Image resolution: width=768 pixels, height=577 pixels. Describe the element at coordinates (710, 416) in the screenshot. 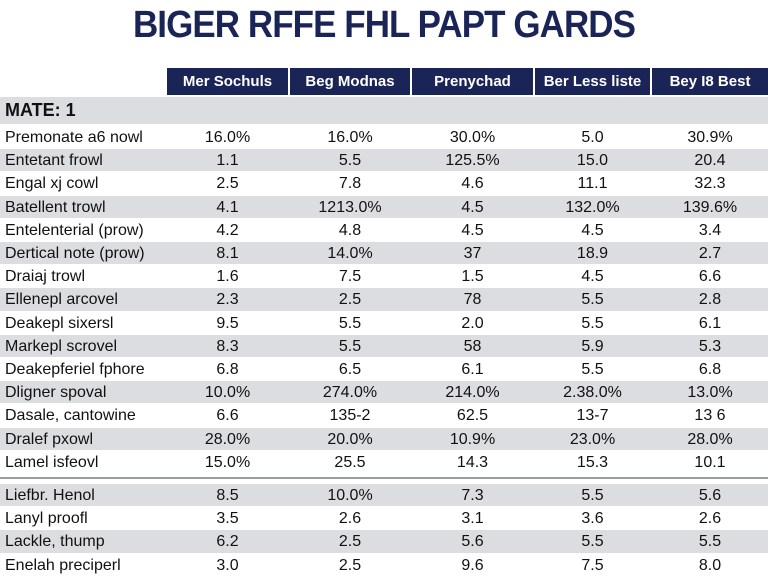

I see `cell: 13 6` at that location.